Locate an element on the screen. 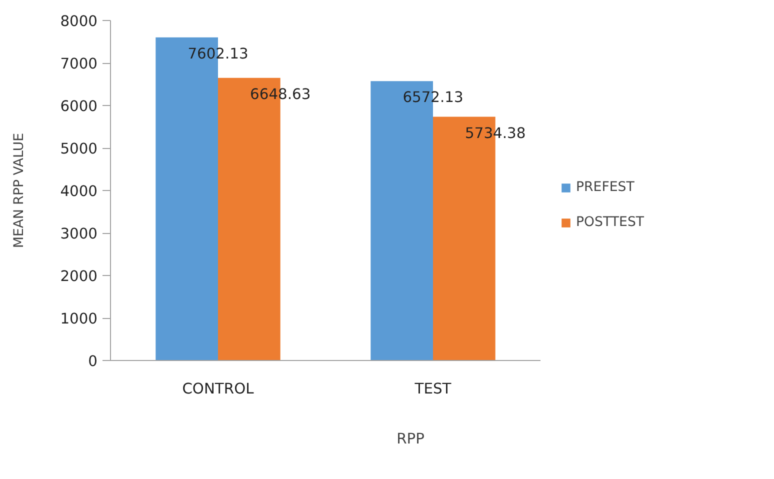  y-tick-label: 1000 is located at coordinates (79, 319).